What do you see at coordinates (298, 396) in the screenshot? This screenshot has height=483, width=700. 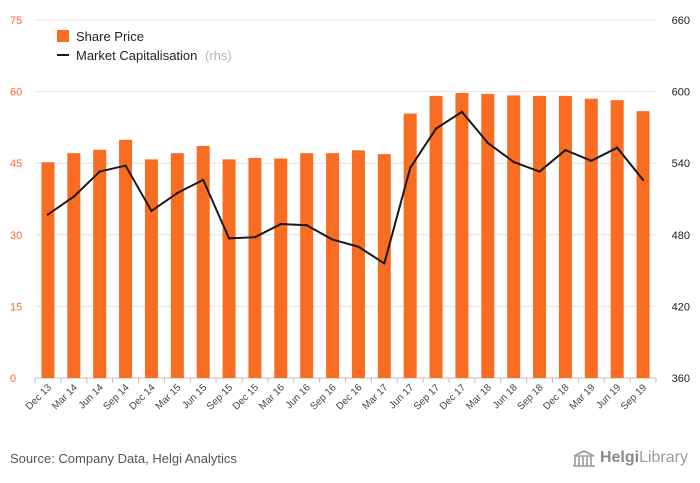 I see `x-tick-label: Jun 16` at bounding box center [298, 396].